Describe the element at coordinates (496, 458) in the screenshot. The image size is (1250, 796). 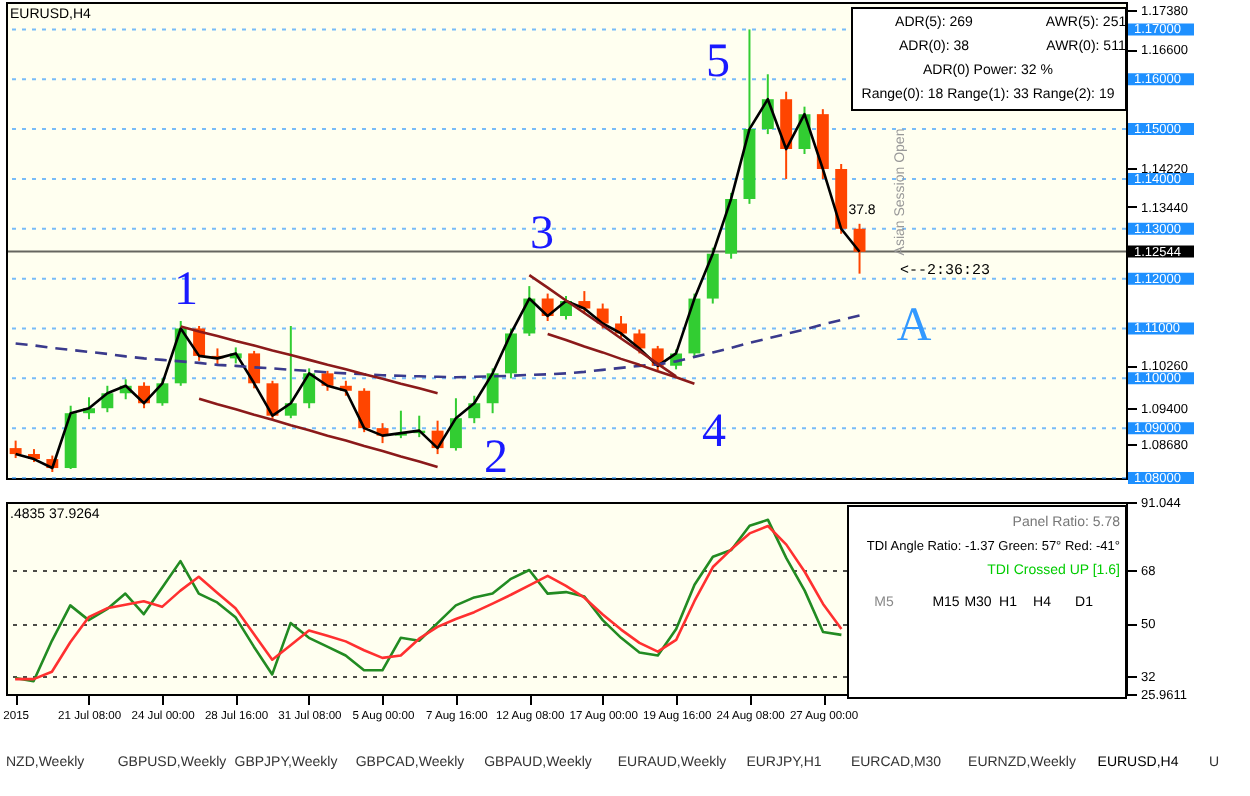
I see `annotation: 2` at that location.